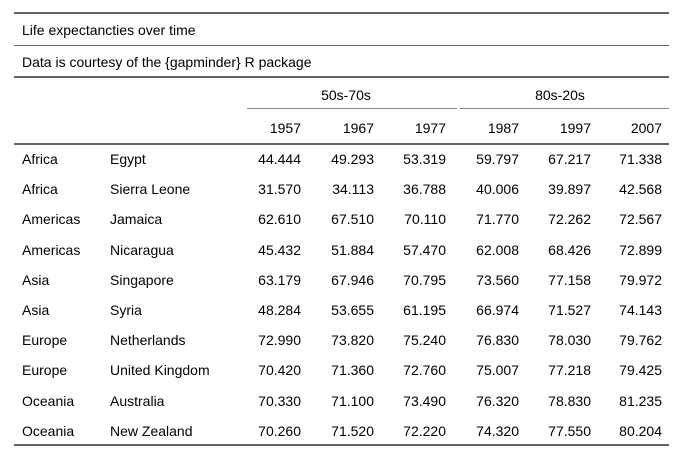 The image size is (683, 455). What do you see at coordinates (352, 310) in the screenshot?
I see `value-cell-1967: 53.655` at bounding box center [352, 310].